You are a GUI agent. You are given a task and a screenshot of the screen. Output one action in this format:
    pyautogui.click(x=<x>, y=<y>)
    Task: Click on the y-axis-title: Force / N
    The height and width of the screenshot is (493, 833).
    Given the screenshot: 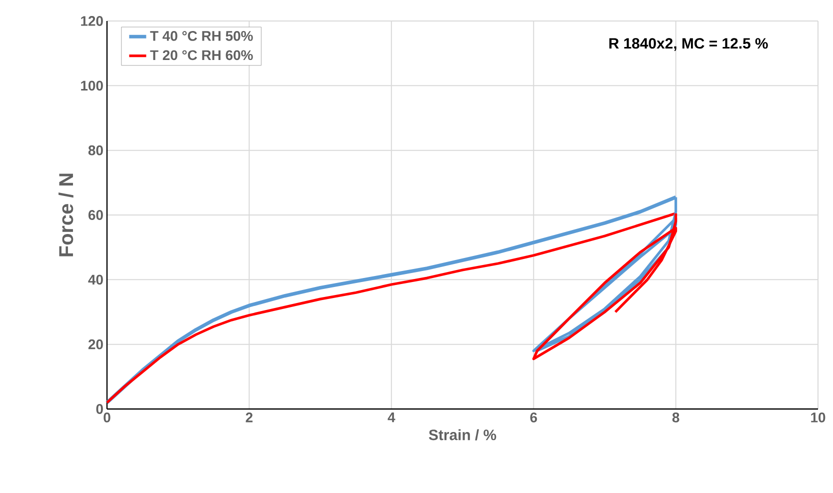 What is the action you would take?
    pyautogui.click(x=66, y=215)
    